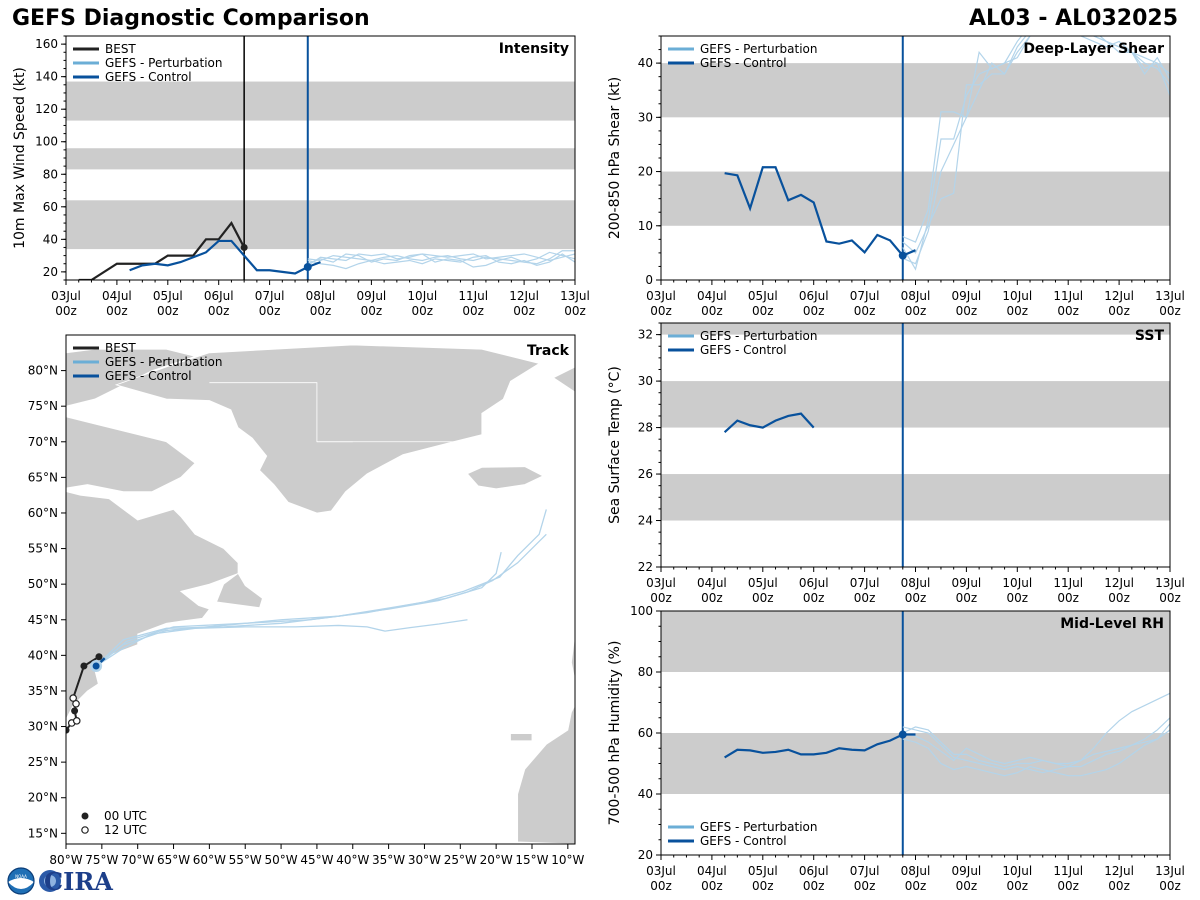 This screenshot has height=900, width=1200. What do you see at coordinates (281, 860) in the screenshot?
I see `x-tick-label: 50°W` at bounding box center [281, 860].